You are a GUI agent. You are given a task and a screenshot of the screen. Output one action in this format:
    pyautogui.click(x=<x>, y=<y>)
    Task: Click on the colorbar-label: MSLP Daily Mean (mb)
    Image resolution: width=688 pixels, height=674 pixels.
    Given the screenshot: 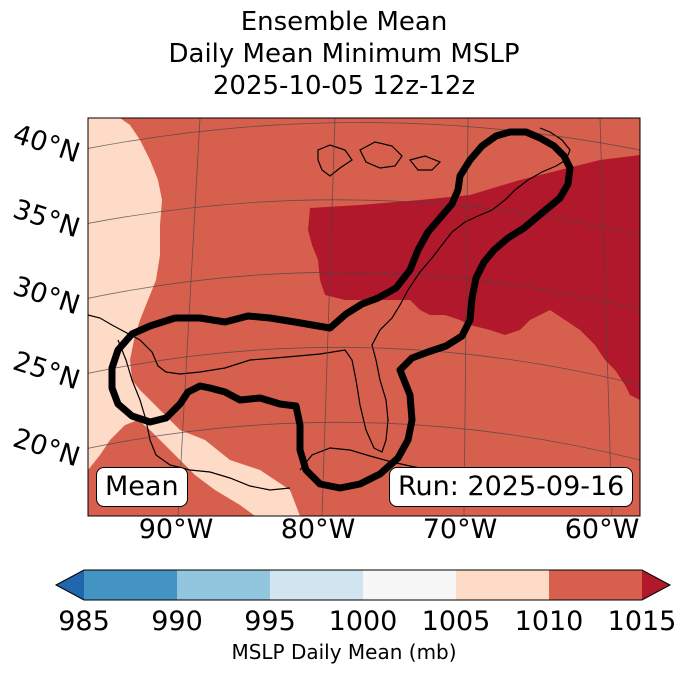 What is the action you would take?
    pyautogui.click(x=344, y=652)
    